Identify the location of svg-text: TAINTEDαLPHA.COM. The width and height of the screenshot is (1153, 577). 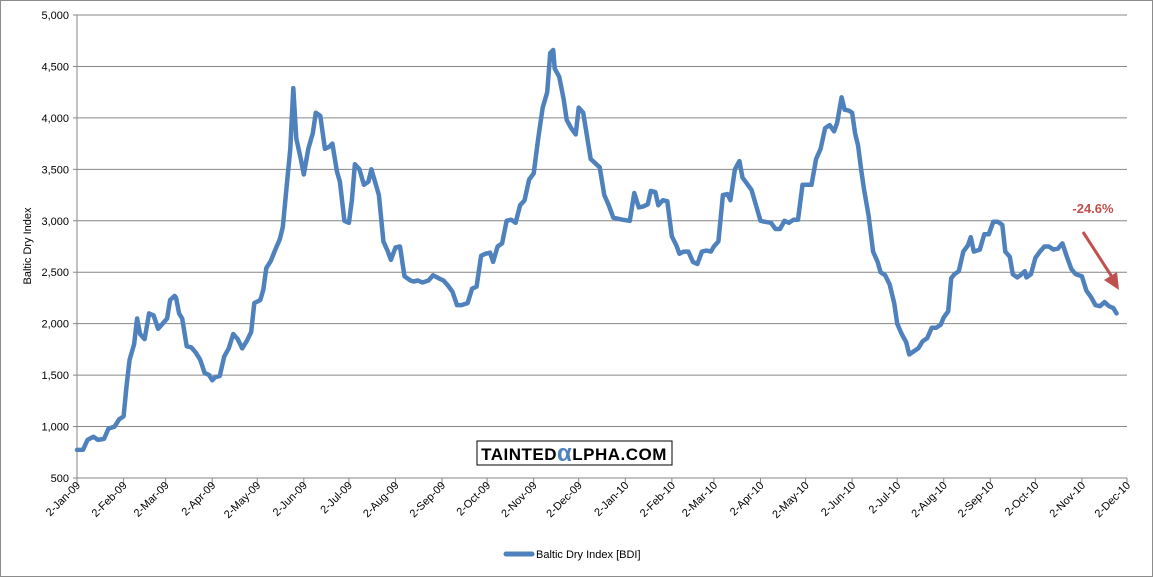
(574, 453).